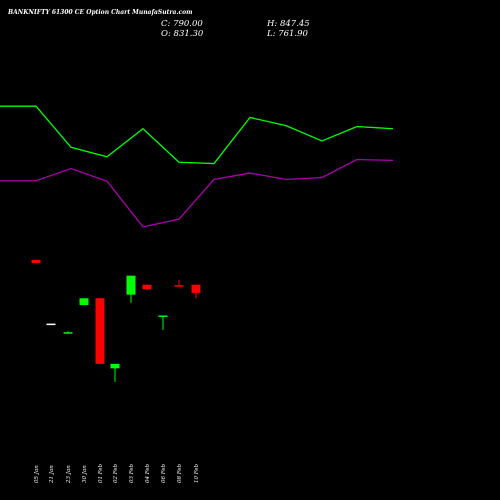 The width and height of the screenshot is (500, 500). I want to click on x-tick-label: 21 Jan, so click(52, 474).